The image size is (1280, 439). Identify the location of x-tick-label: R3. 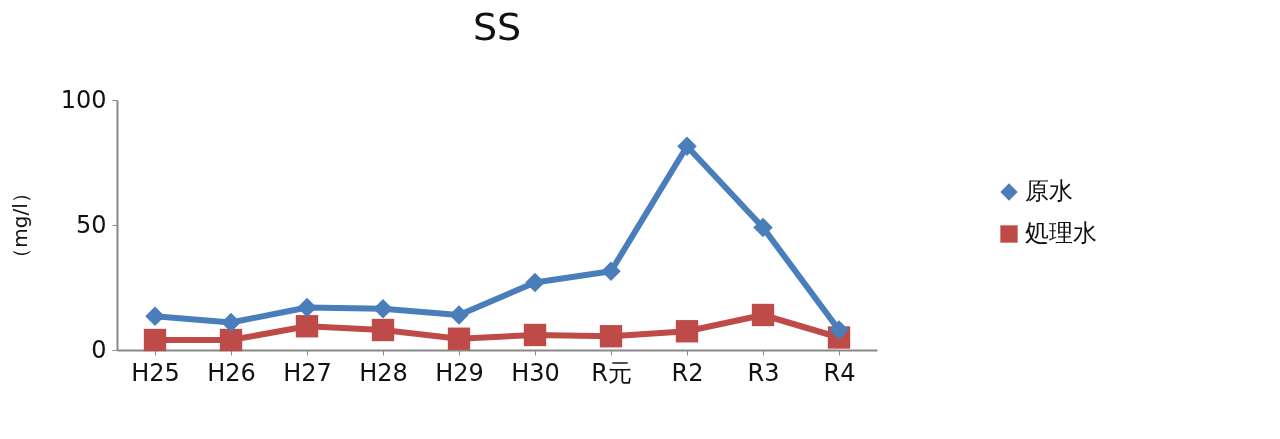
(763, 372).